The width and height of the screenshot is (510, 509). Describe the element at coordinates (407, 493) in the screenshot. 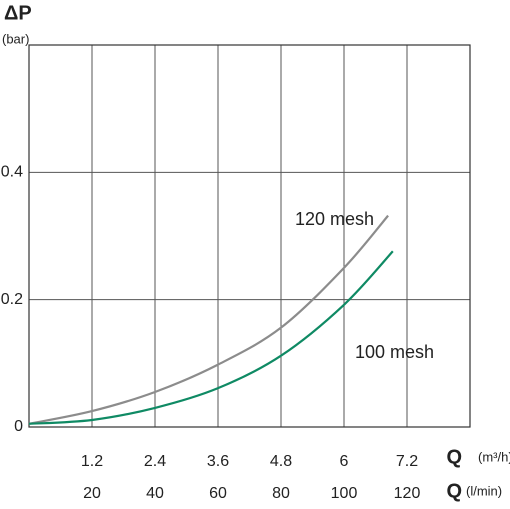

I see `x2-tick-label: 120` at that location.